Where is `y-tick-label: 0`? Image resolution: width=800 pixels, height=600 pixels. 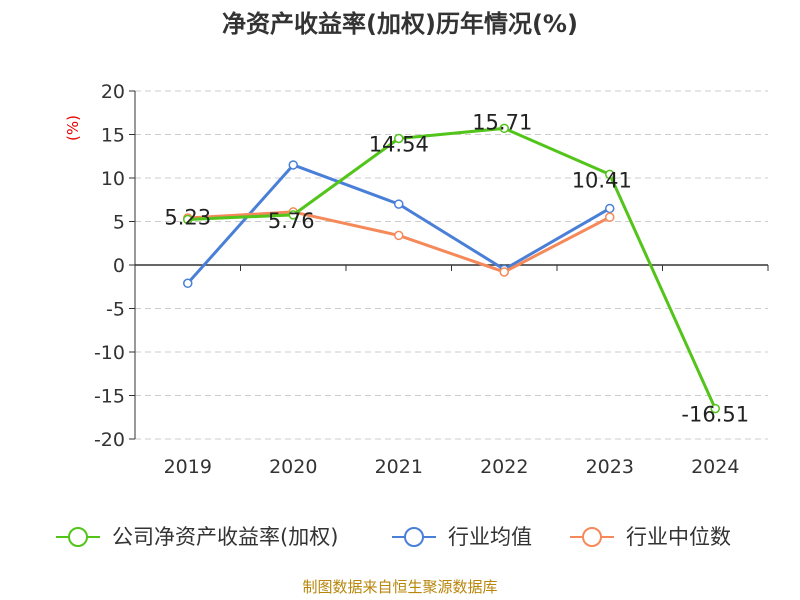
y-tick-label: 0 is located at coordinates (119, 266).